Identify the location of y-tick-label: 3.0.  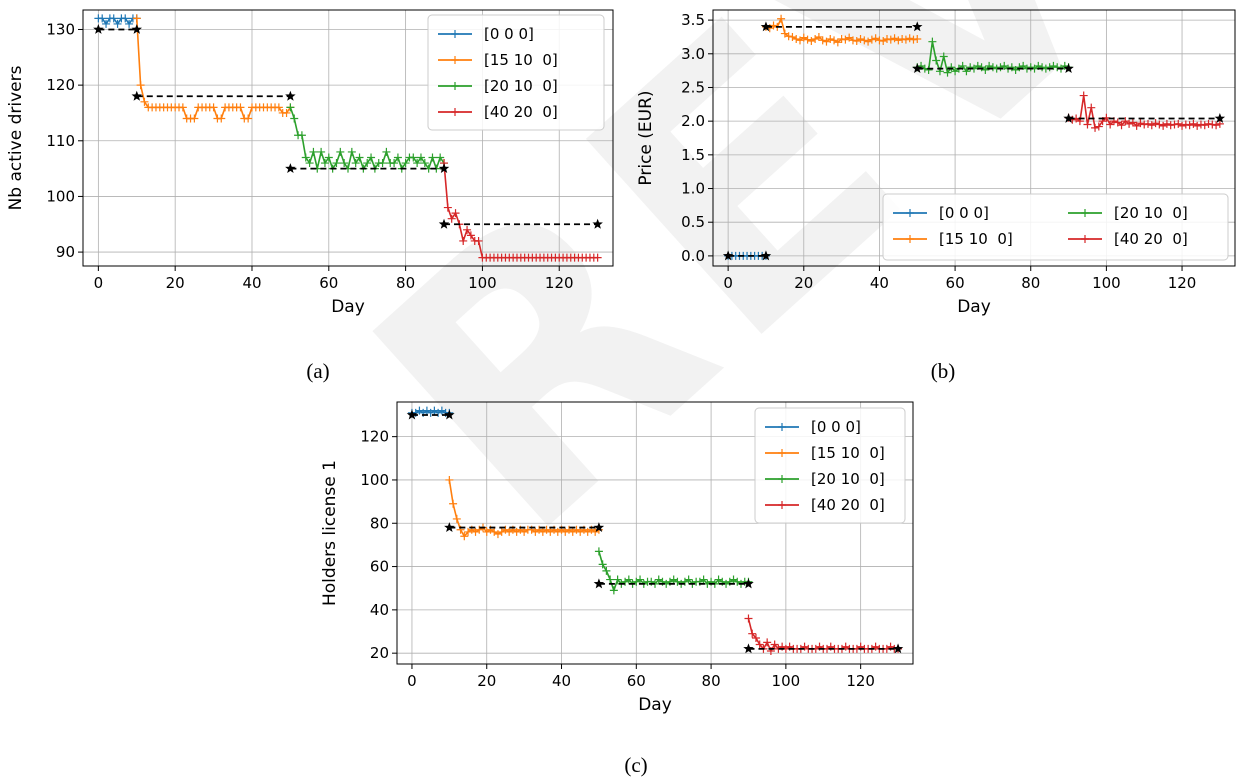
(693, 54).